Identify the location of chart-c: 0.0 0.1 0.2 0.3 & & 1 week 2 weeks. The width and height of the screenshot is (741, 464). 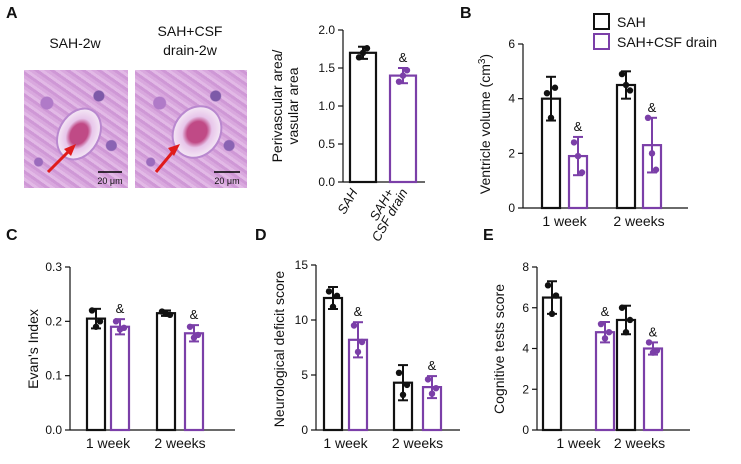
(140, 355).